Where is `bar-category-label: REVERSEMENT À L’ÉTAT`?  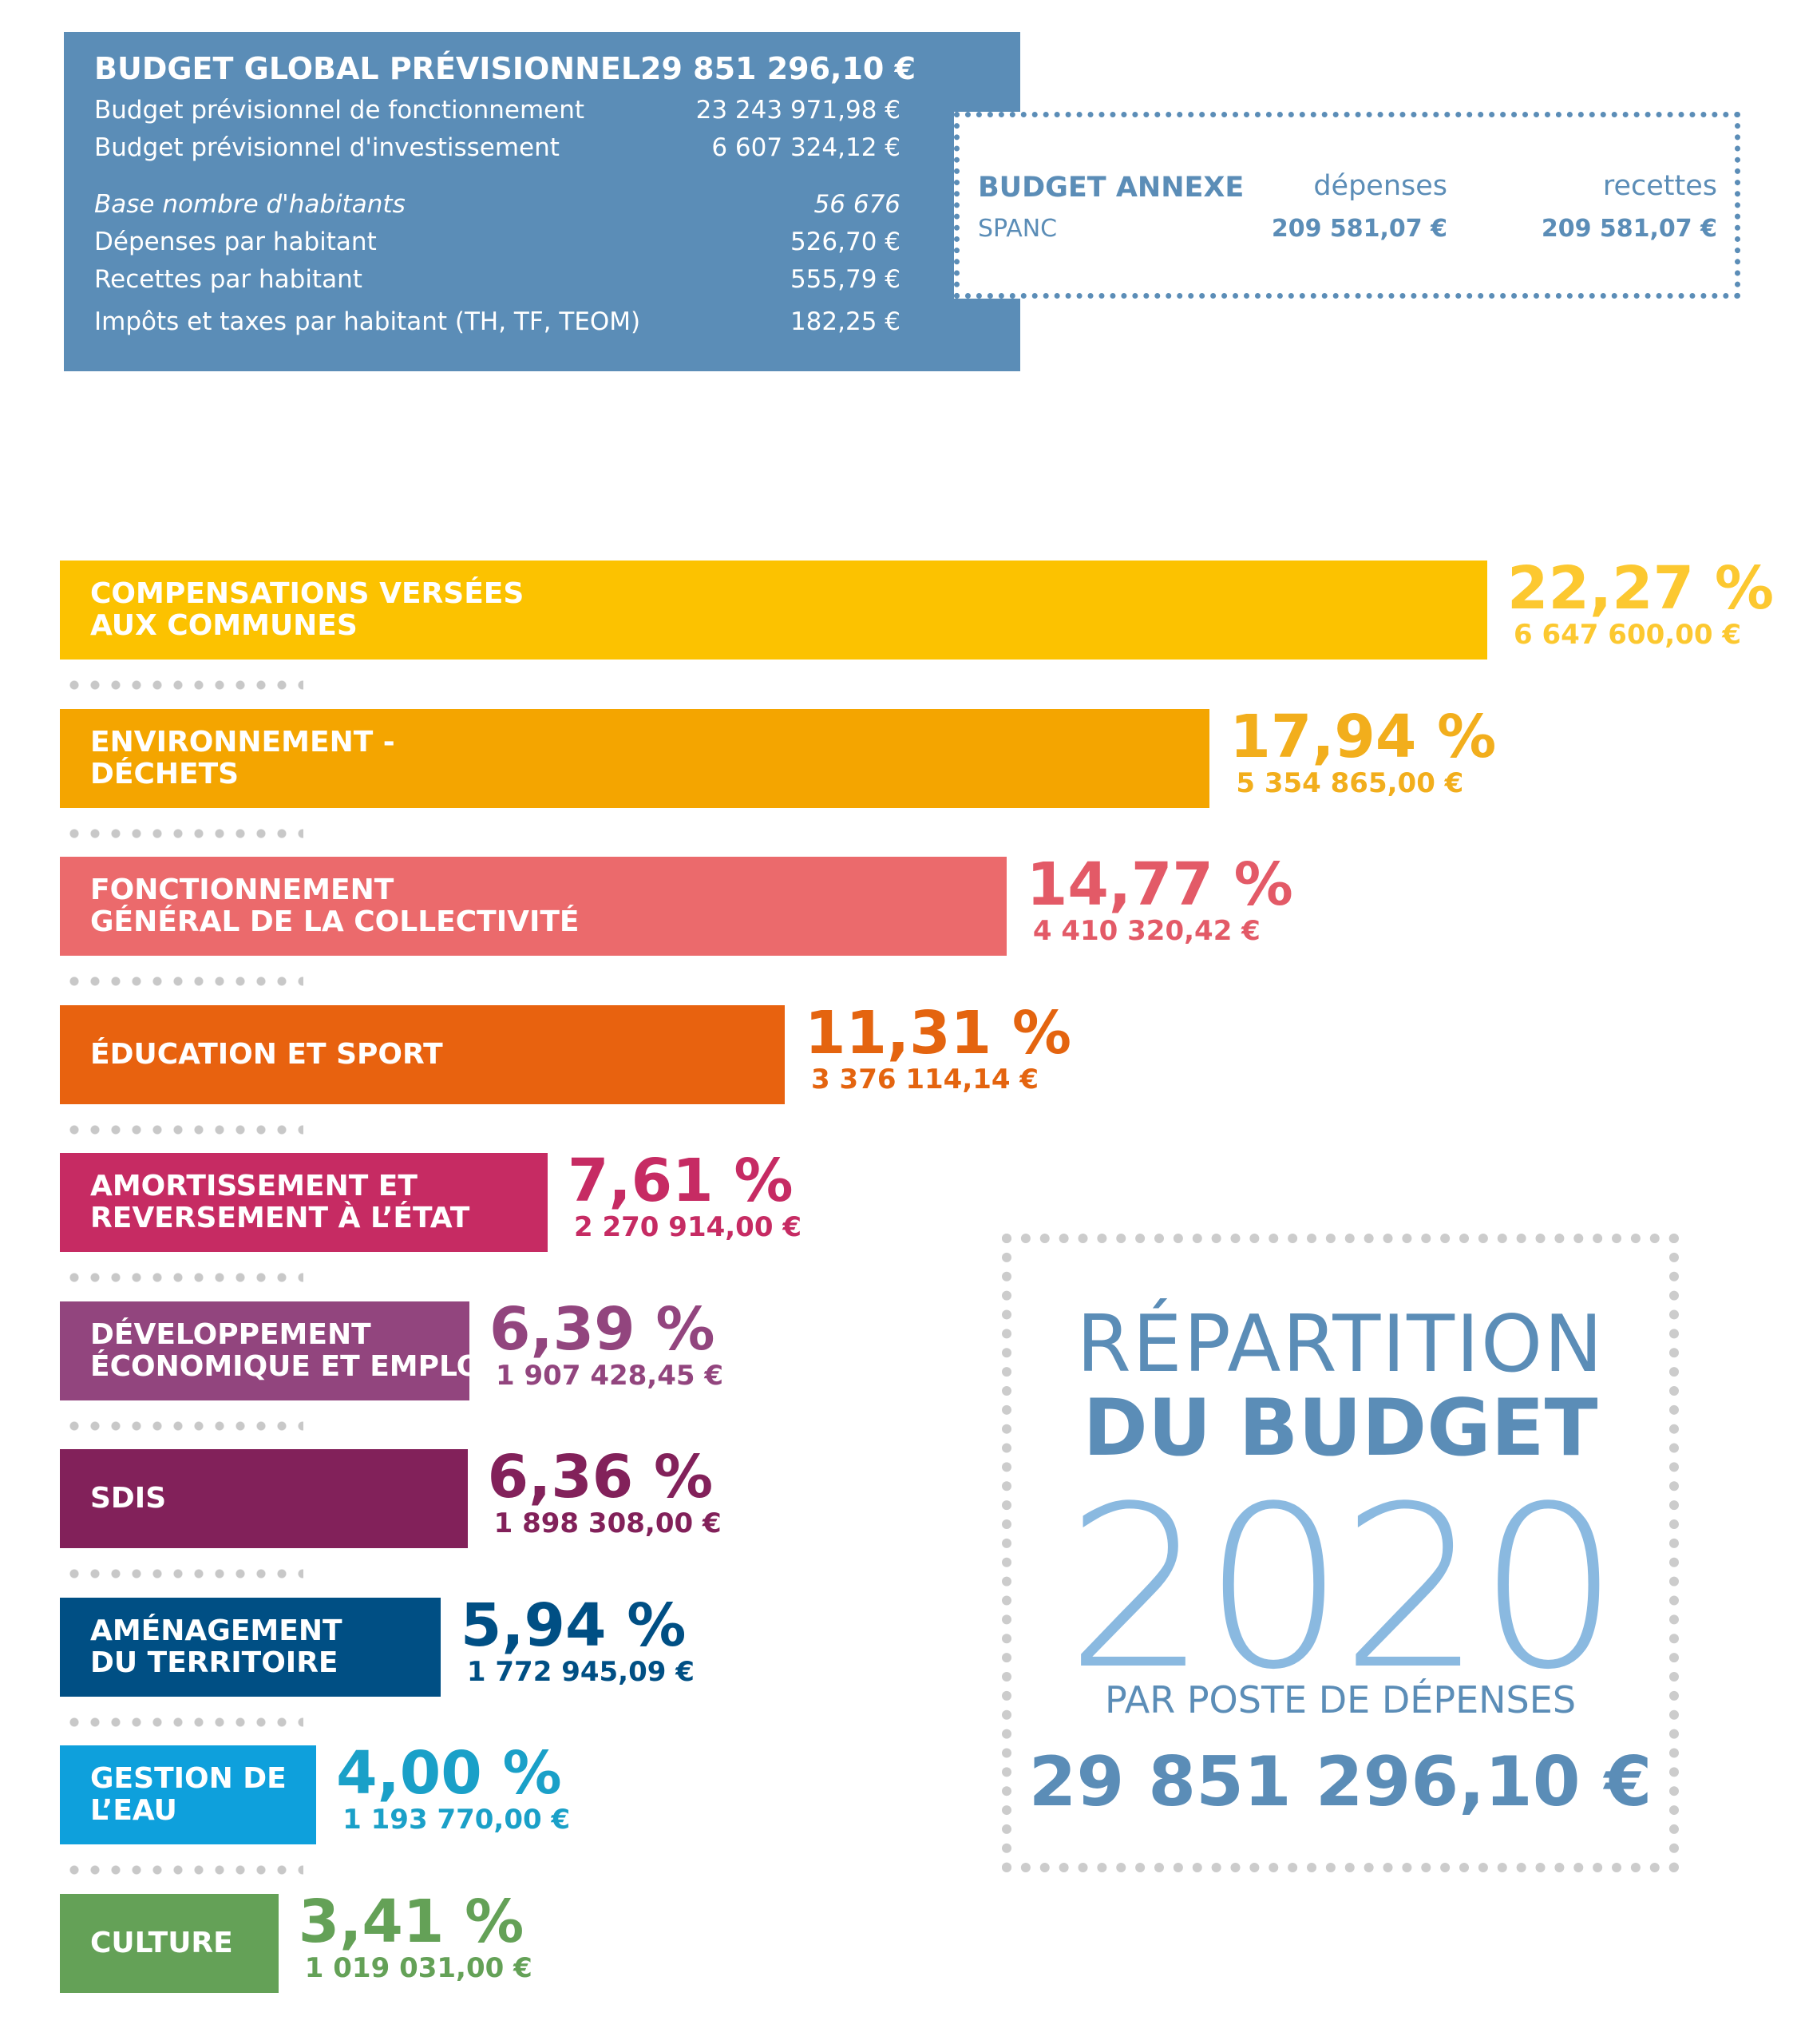 bar-category-label: REVERSEMENT À L’ÉTAT is located at coordinates (280, 1218).